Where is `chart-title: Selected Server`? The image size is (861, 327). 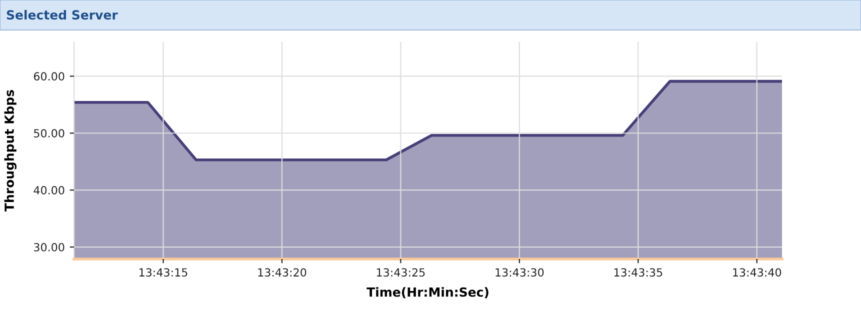 chart-title: Selected Server is located at coordinates (62, 15).